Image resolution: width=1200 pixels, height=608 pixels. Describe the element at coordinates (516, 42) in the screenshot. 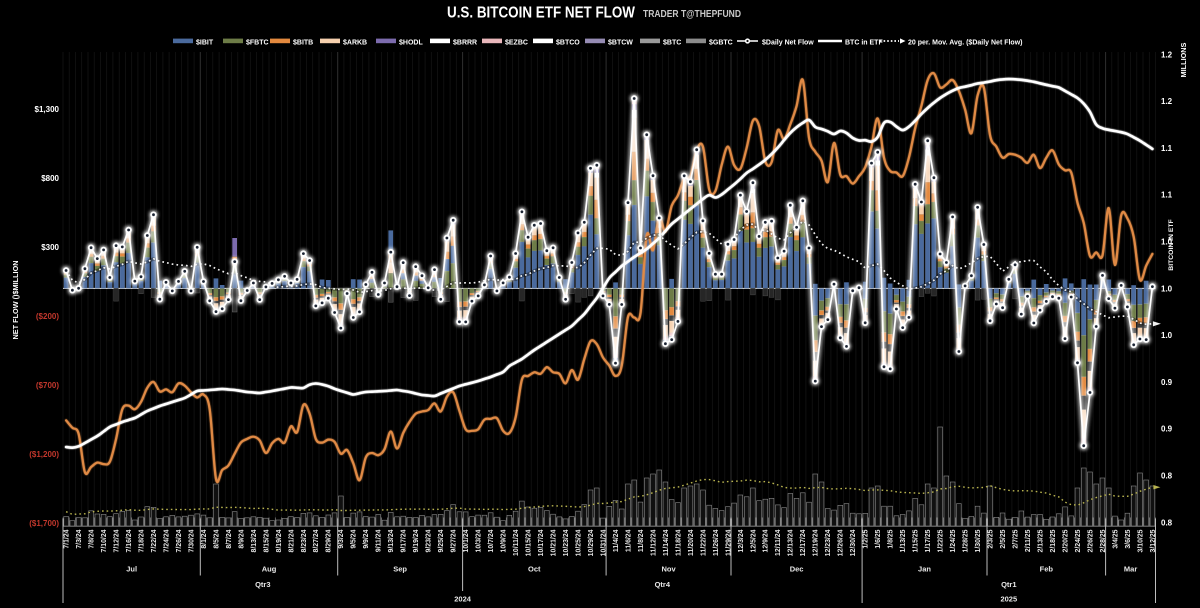

I see `svg-text: $EZBC` at that location.